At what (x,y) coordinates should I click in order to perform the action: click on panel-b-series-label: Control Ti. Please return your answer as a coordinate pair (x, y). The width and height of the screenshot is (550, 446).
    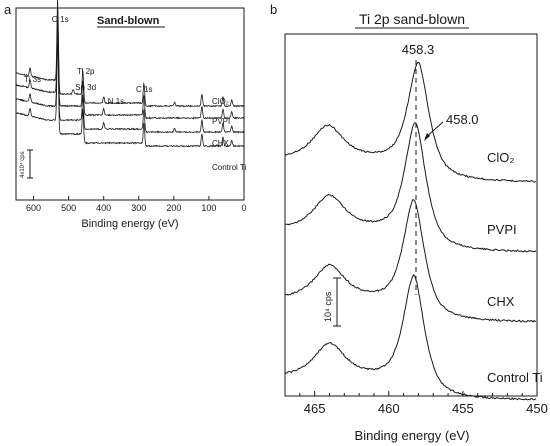
    Looking at the image, I should click on (515, 377).